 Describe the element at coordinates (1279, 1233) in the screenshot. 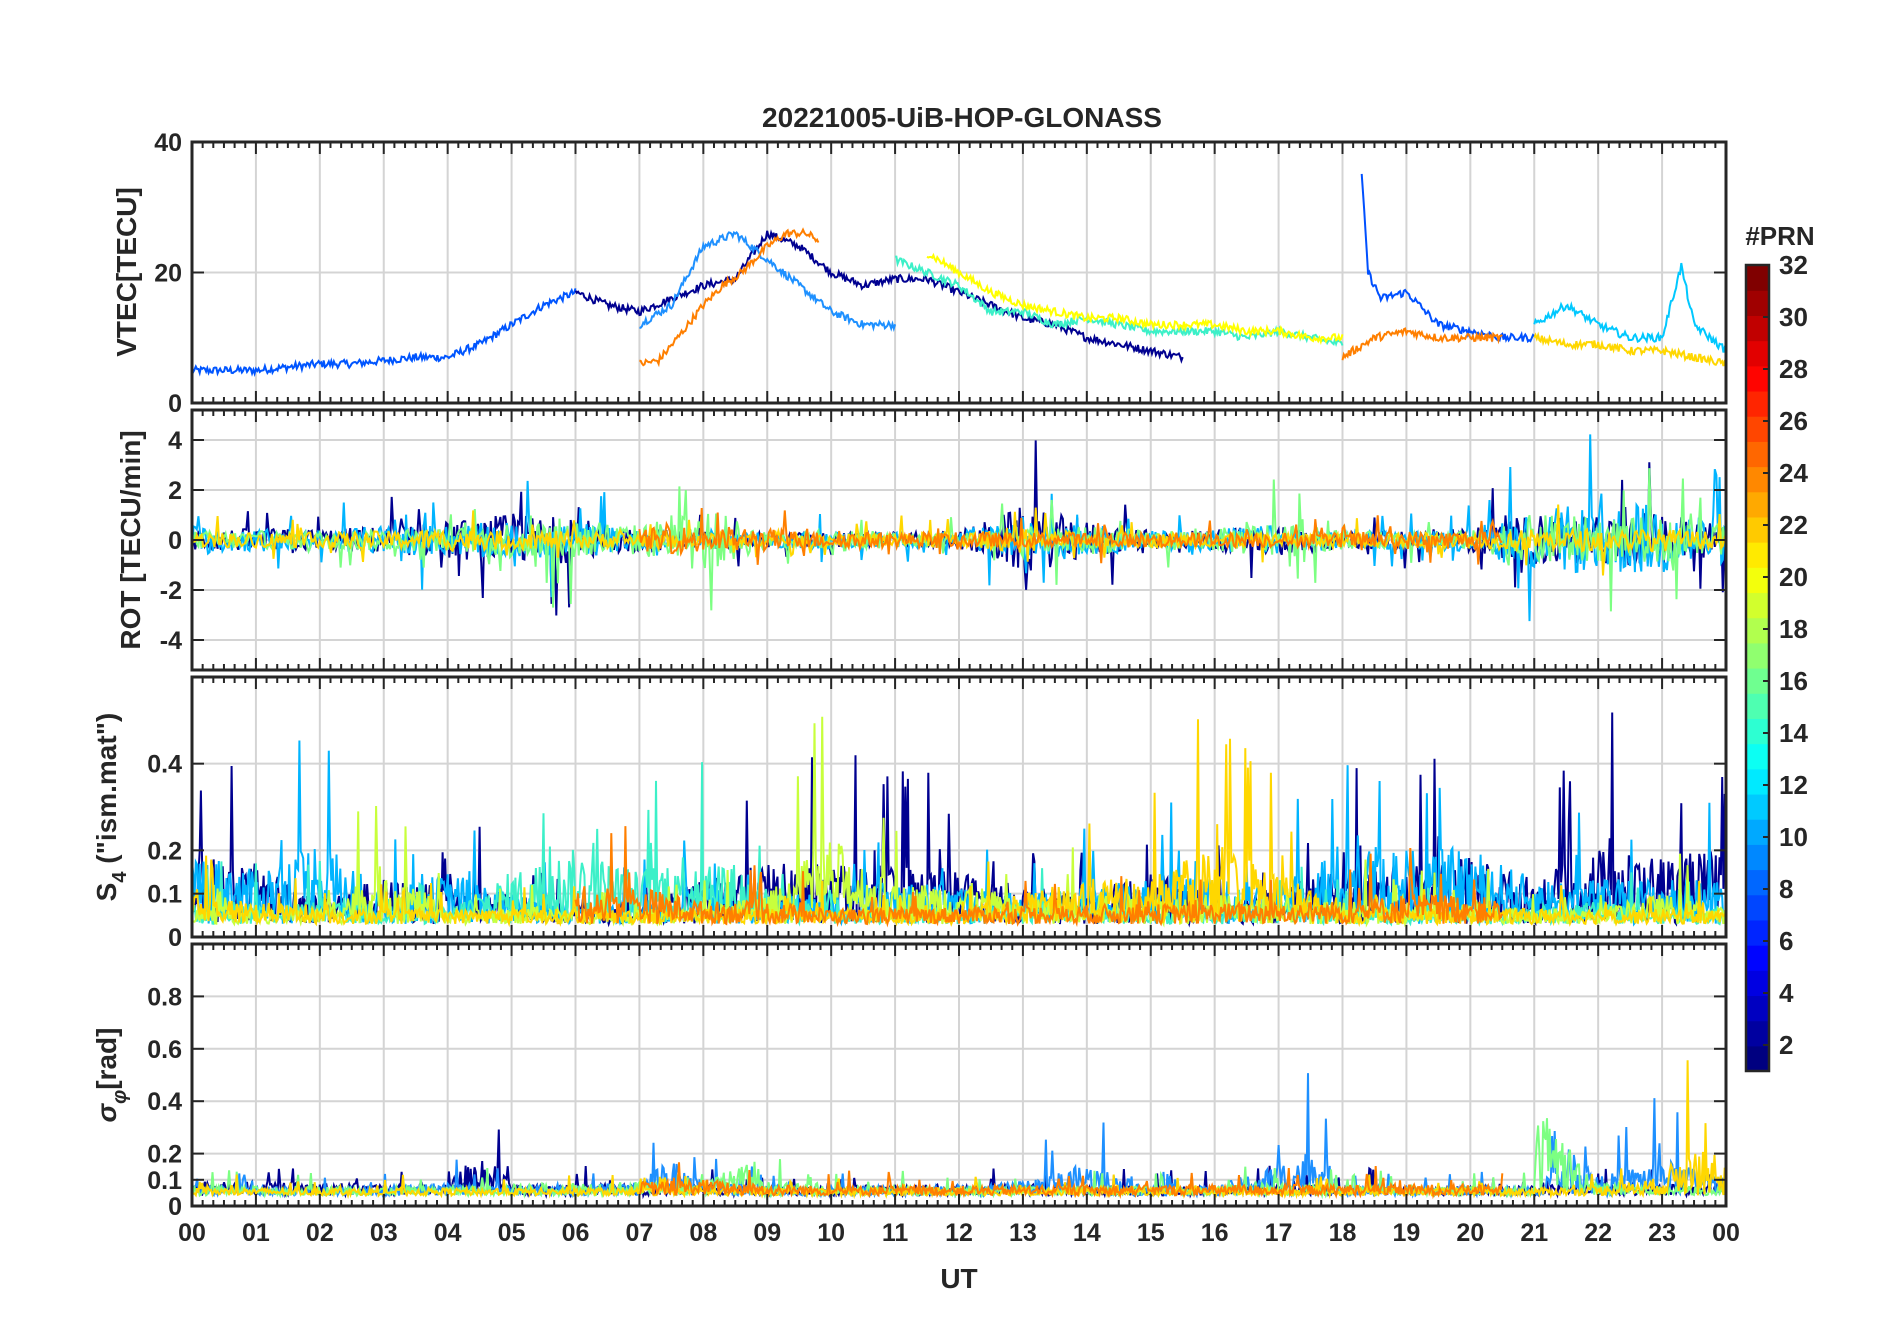

I see `x-tick-label: 17` at that location.